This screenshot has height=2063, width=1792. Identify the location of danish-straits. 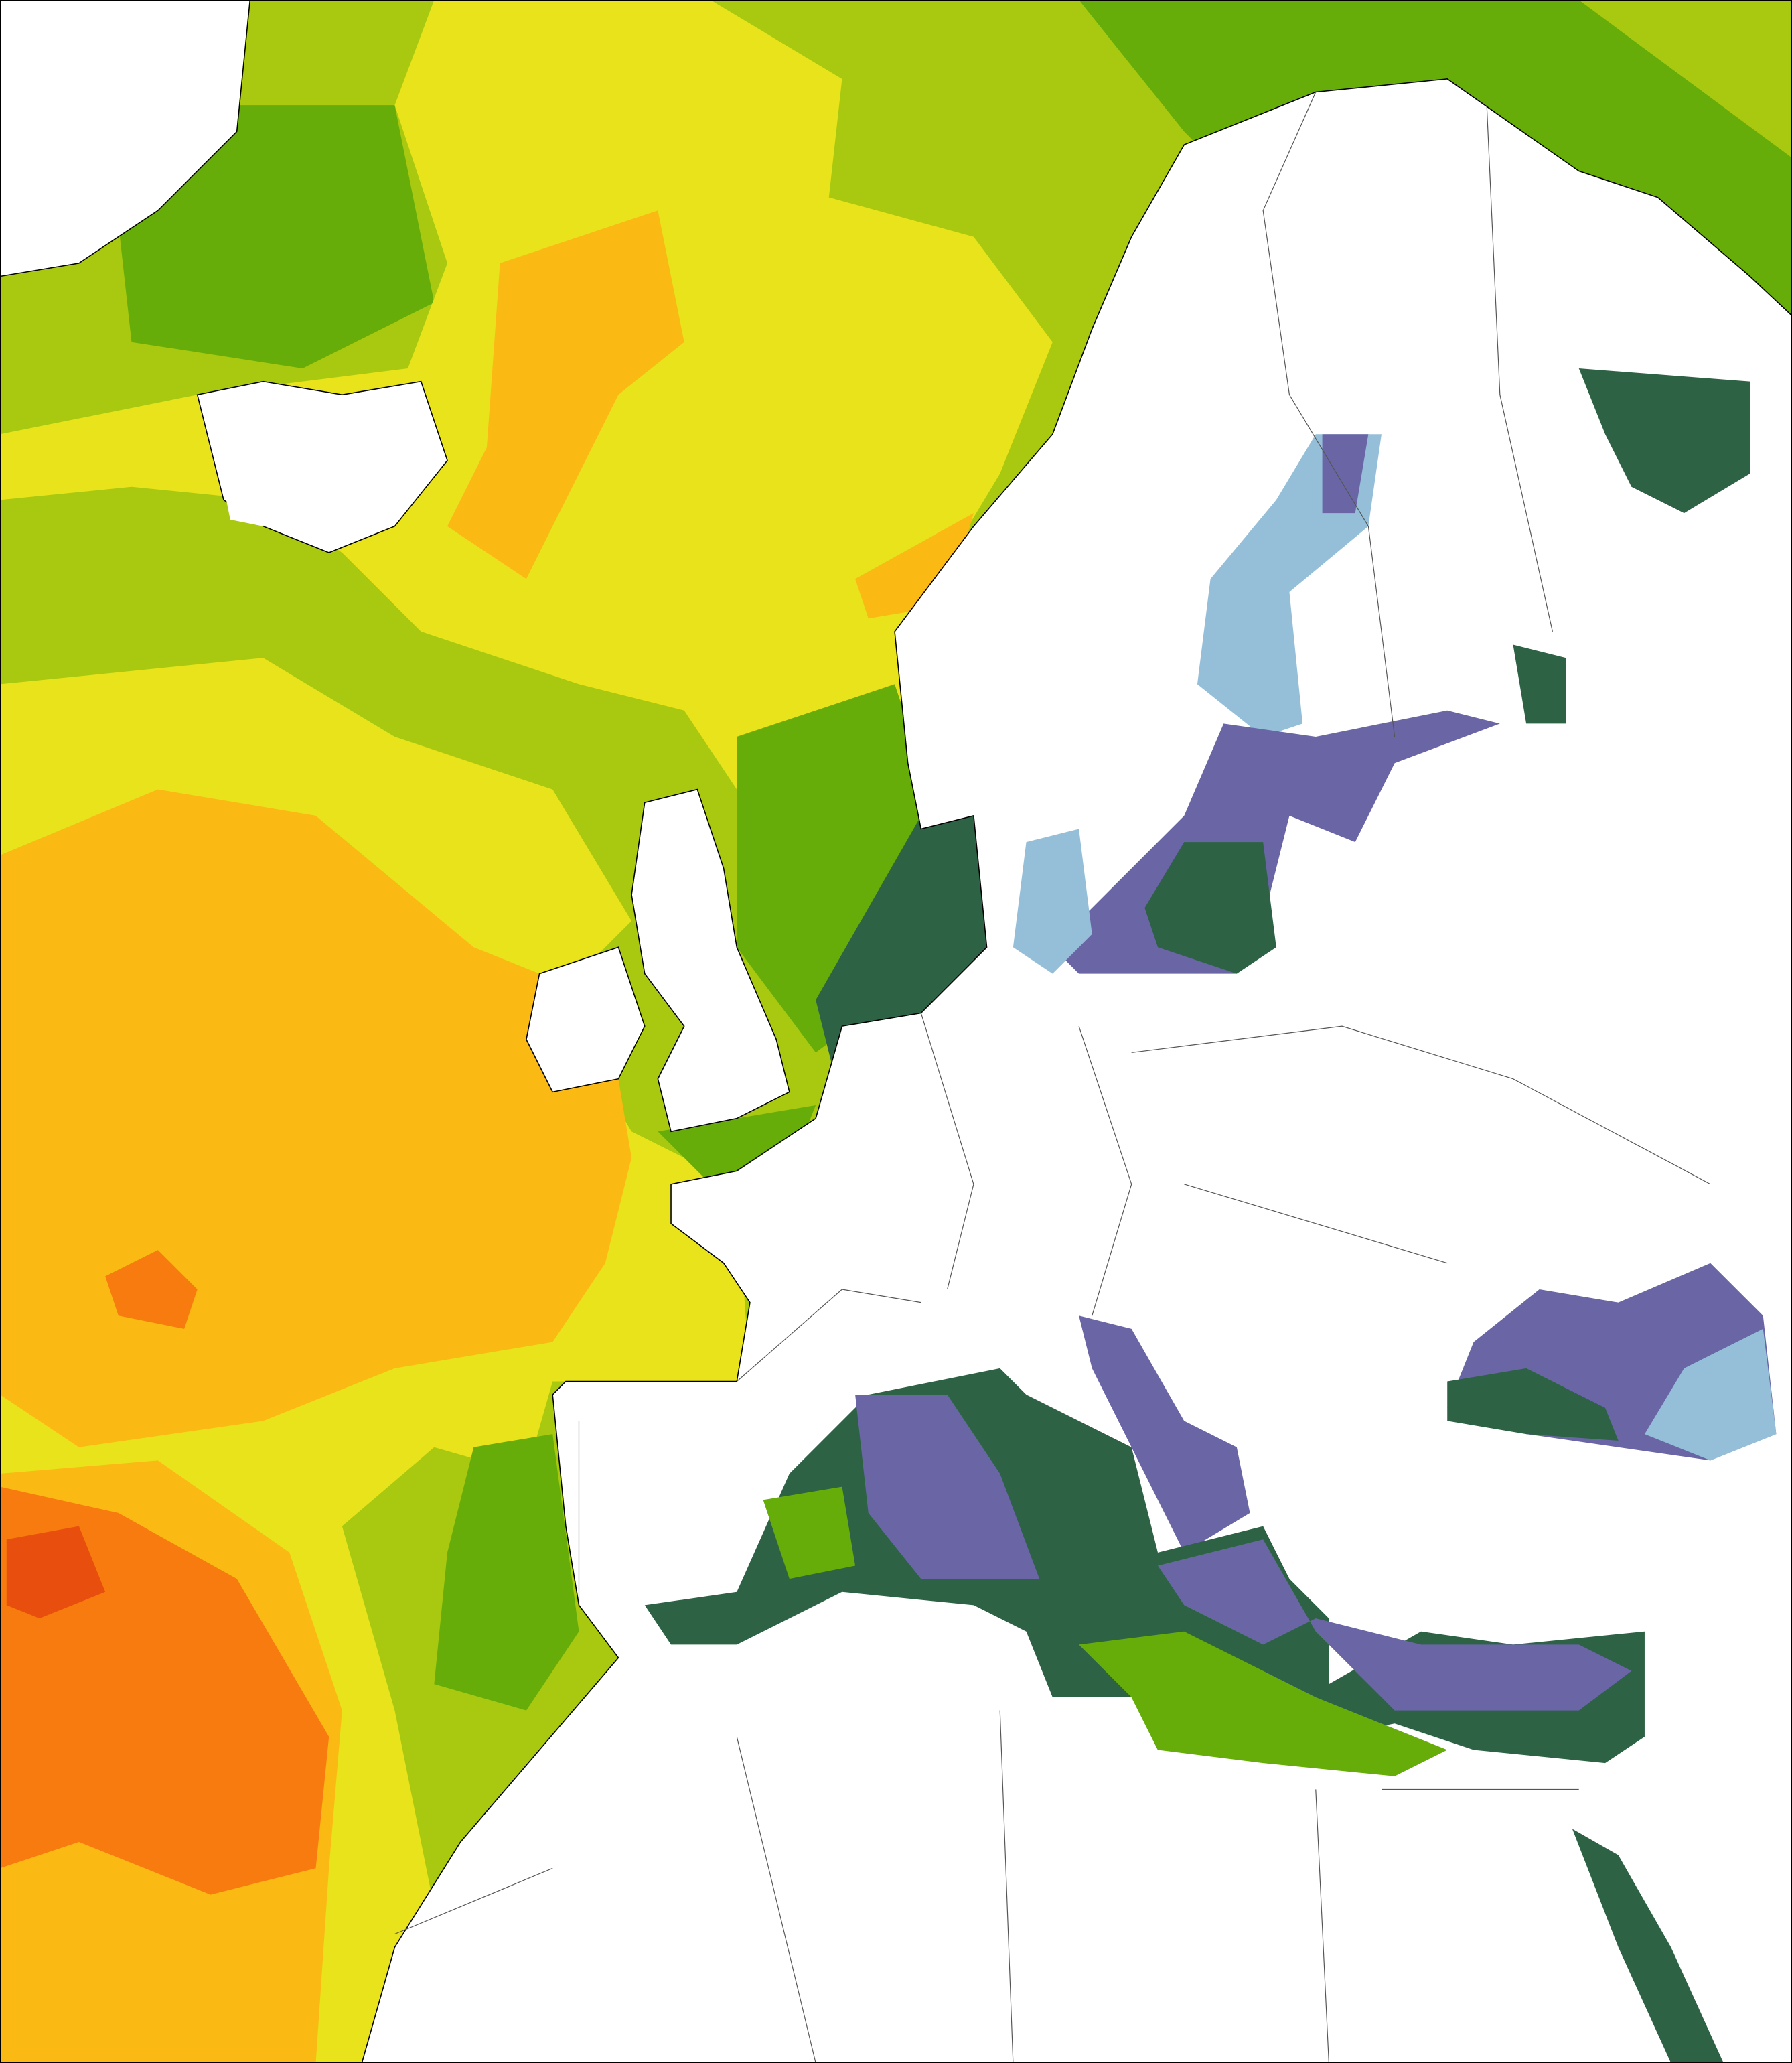
(1052, 901).